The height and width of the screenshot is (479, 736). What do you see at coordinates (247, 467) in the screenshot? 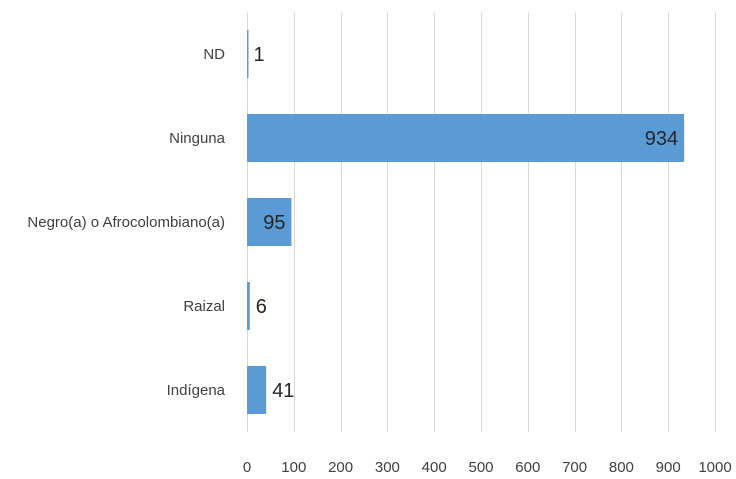
I see `x-tick-label: 0` at bounding box center [247, 467].